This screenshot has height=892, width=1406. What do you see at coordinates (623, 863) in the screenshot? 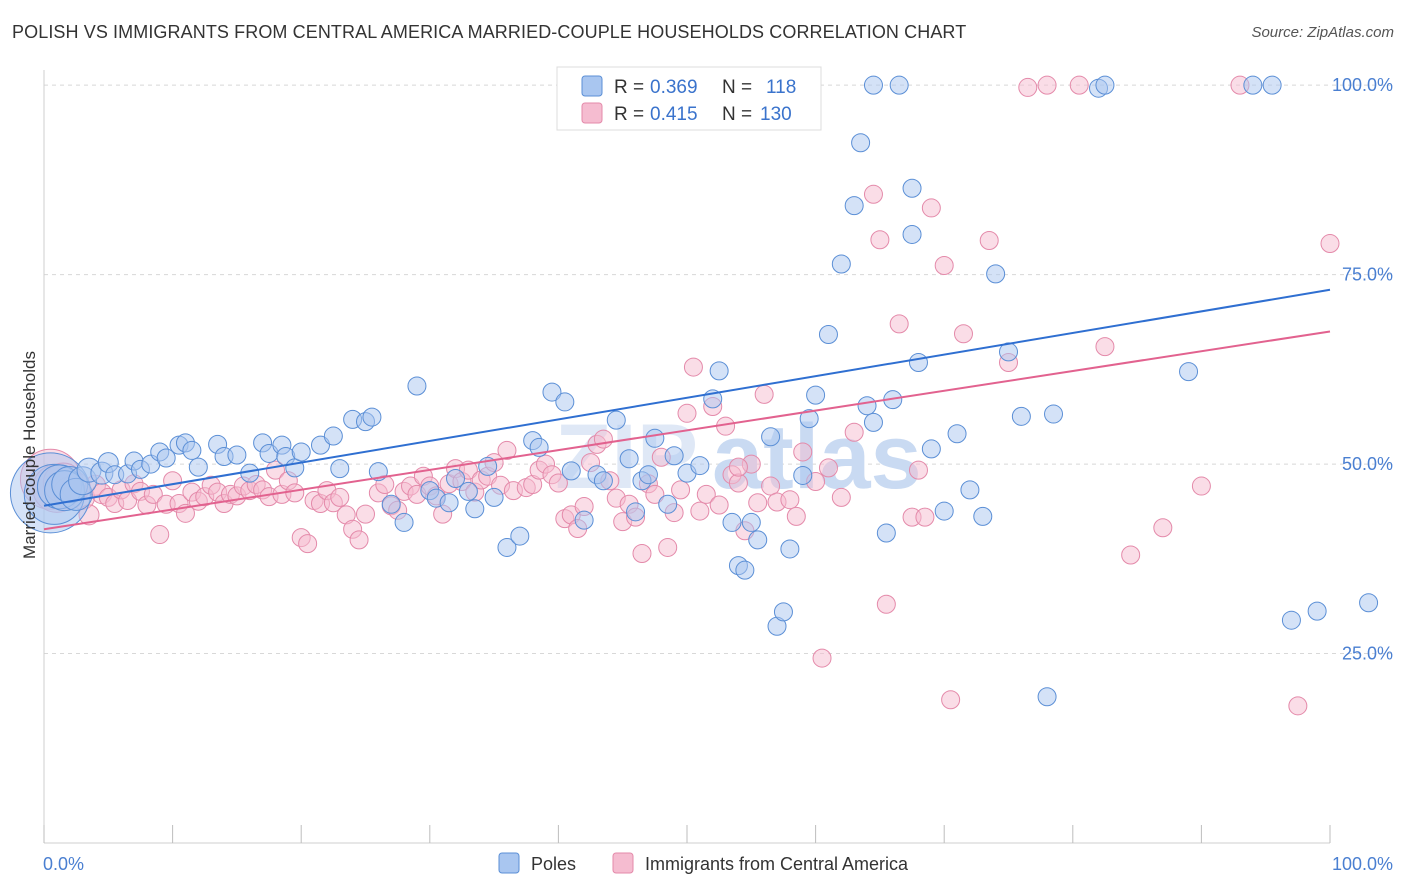
I see `bottom-legend-swatch-central-america` at bounding box center [623, 863].